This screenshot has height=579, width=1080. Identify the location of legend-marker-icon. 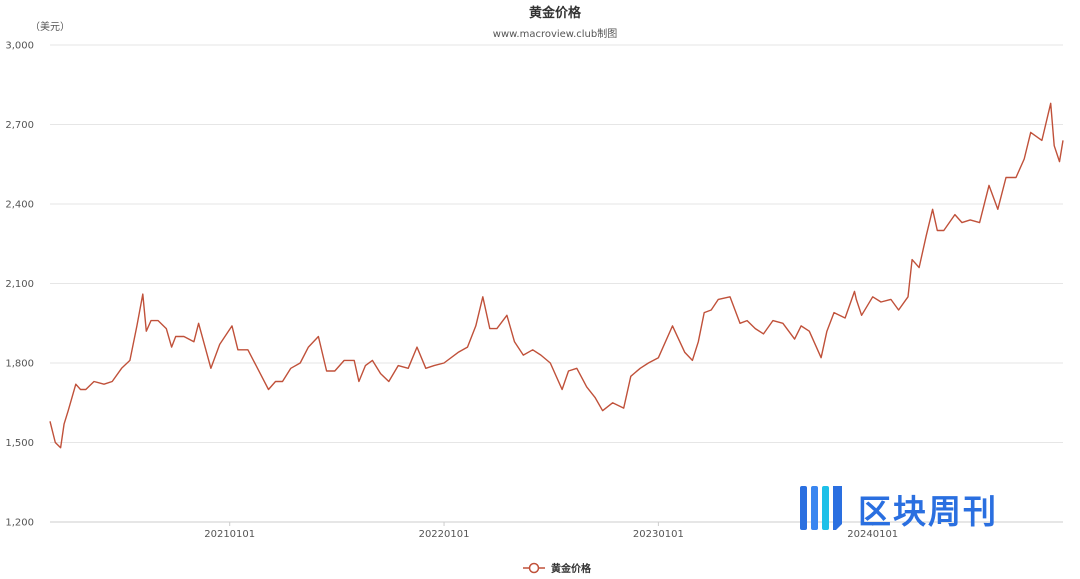
(534, 568).